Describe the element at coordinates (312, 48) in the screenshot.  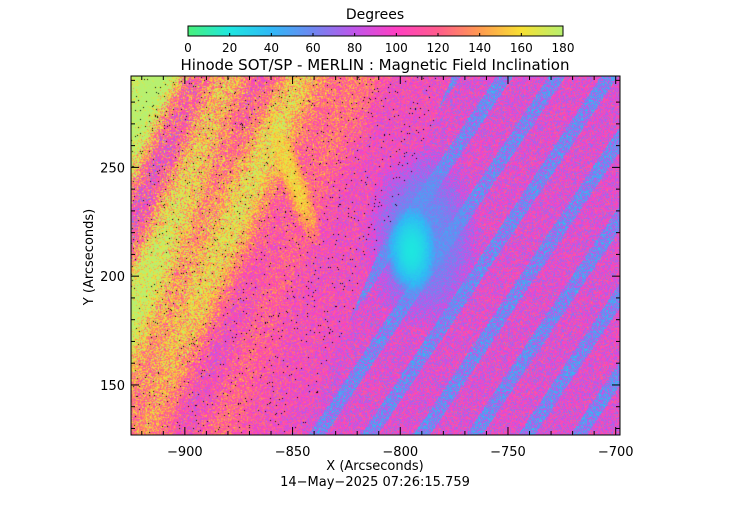
I see `colorbar-tick-label: 60` at that location.